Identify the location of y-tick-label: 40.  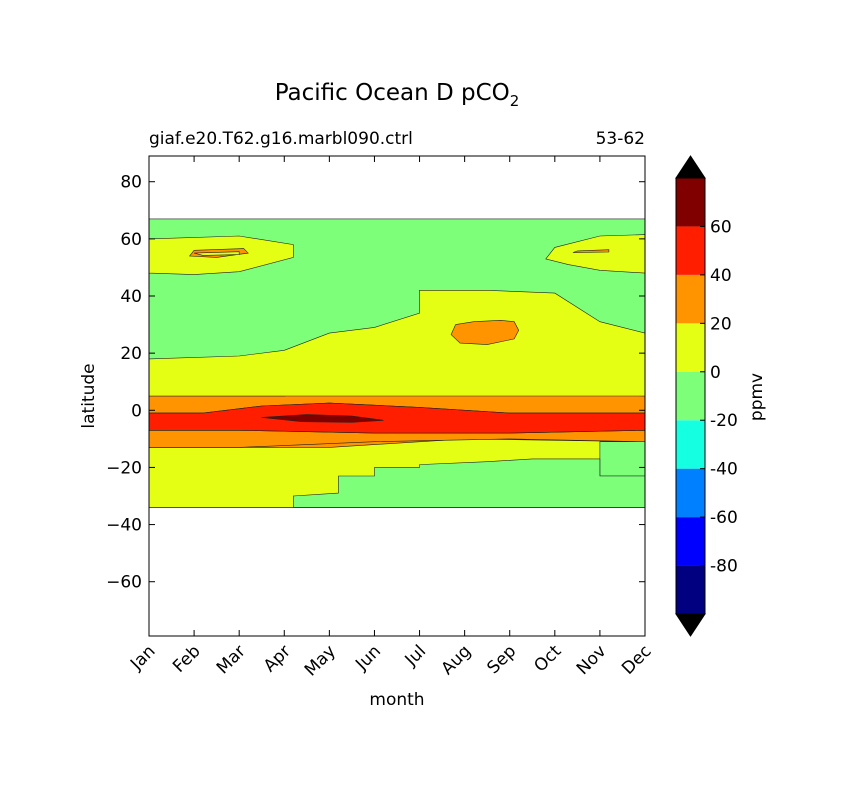
(131, 297).